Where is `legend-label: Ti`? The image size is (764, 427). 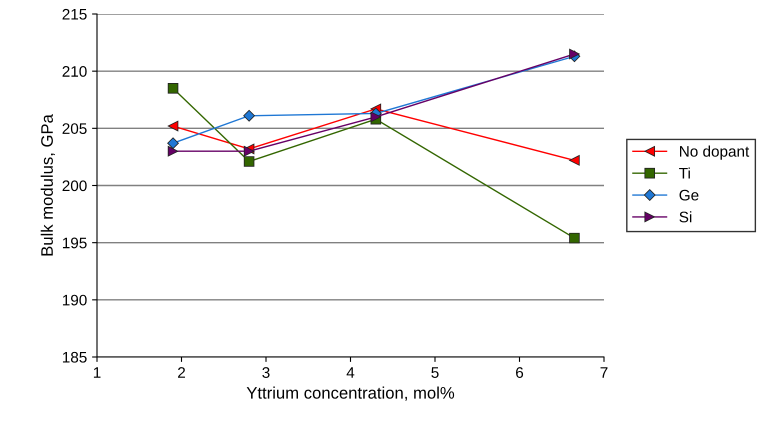 legend-label: Ti is located at coordinates (684, 173).